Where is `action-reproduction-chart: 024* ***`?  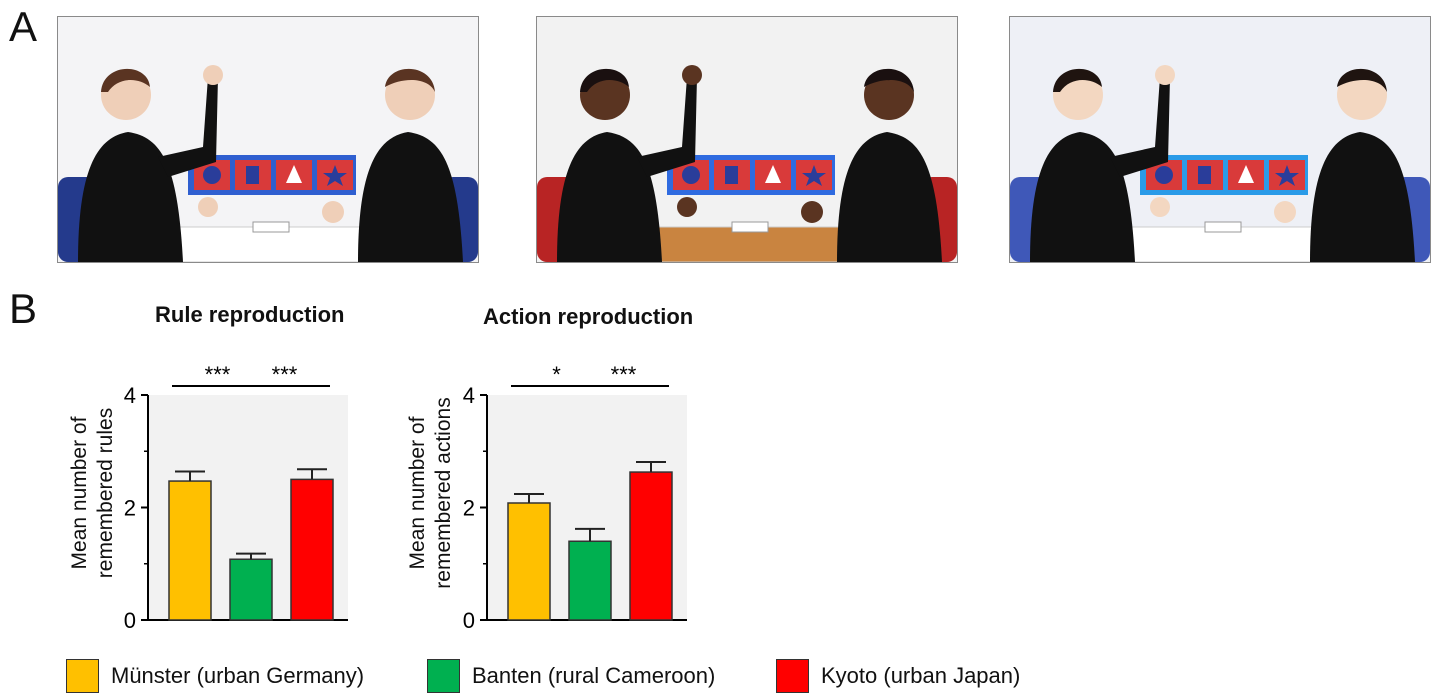
action-reproduction-chart: 024* *** is located at coordinates (575, 497).